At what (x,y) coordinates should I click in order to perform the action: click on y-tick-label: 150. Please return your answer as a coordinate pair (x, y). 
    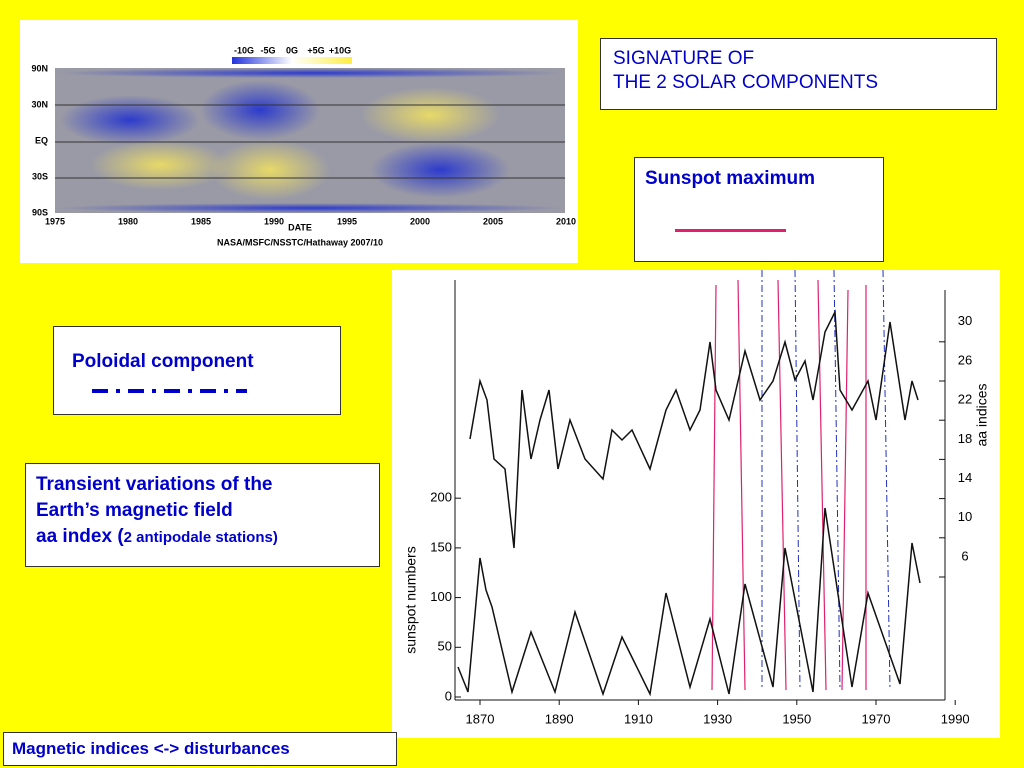
    Looking at the image, I should click on (441, 546).